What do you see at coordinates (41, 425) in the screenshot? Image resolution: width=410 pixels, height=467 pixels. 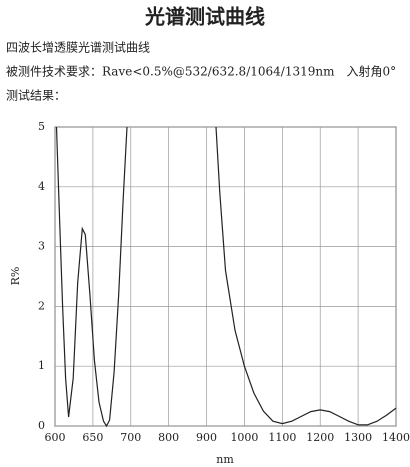 I see `y-tick-label: 0` at bounding box center [41, 425].